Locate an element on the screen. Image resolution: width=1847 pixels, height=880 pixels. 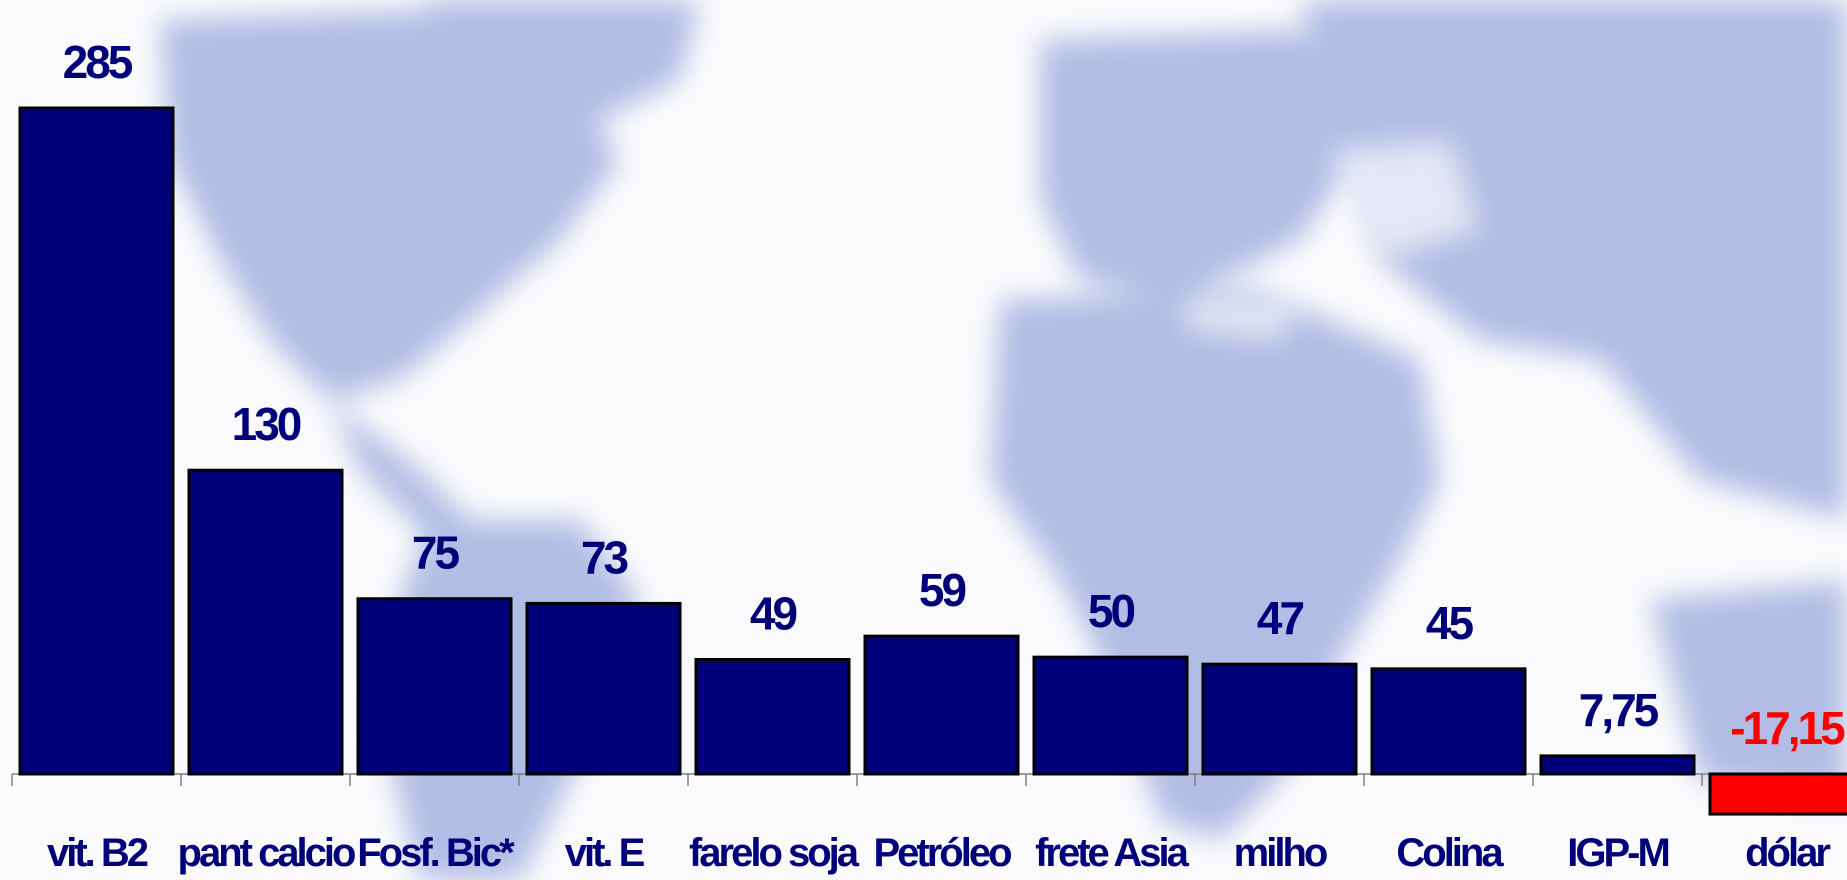
value-label: 50 is located at coordinates (1111, 611).